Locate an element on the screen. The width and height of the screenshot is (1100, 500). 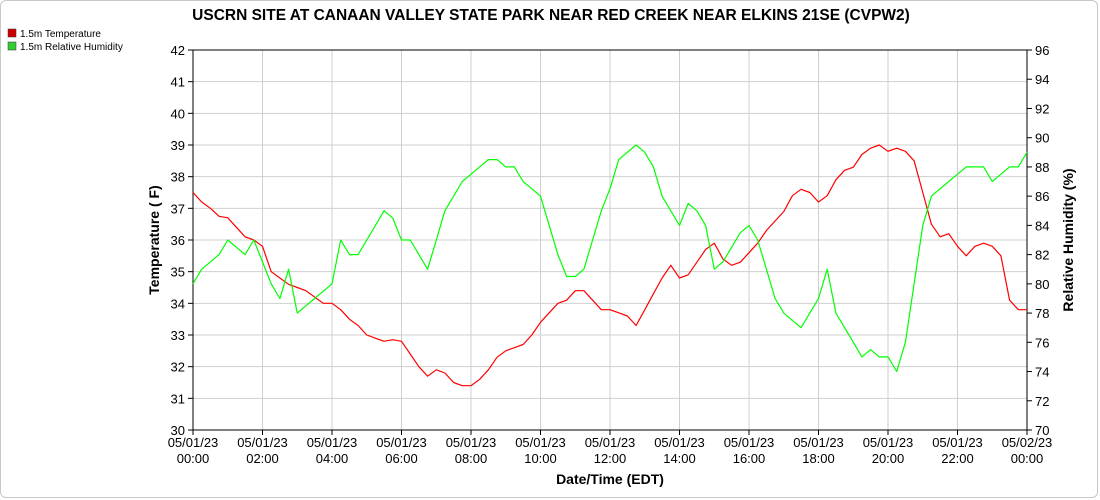
y-right-tick-label: 92 is located at coordinates (1042, 108).